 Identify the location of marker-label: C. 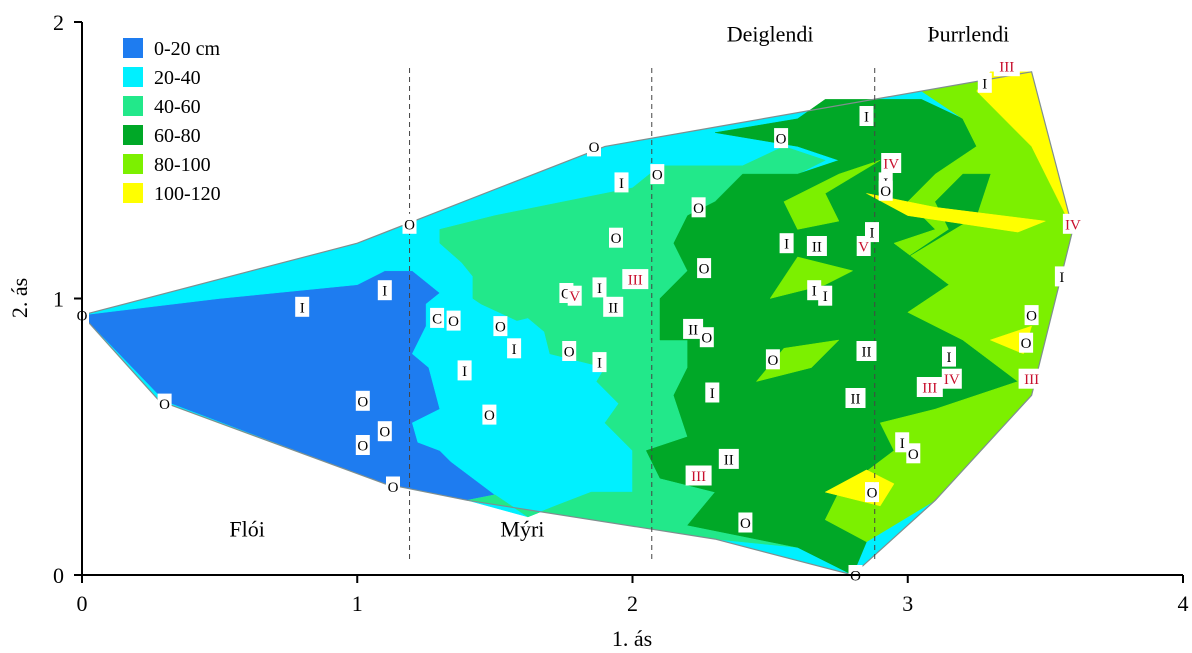
(437, 319).